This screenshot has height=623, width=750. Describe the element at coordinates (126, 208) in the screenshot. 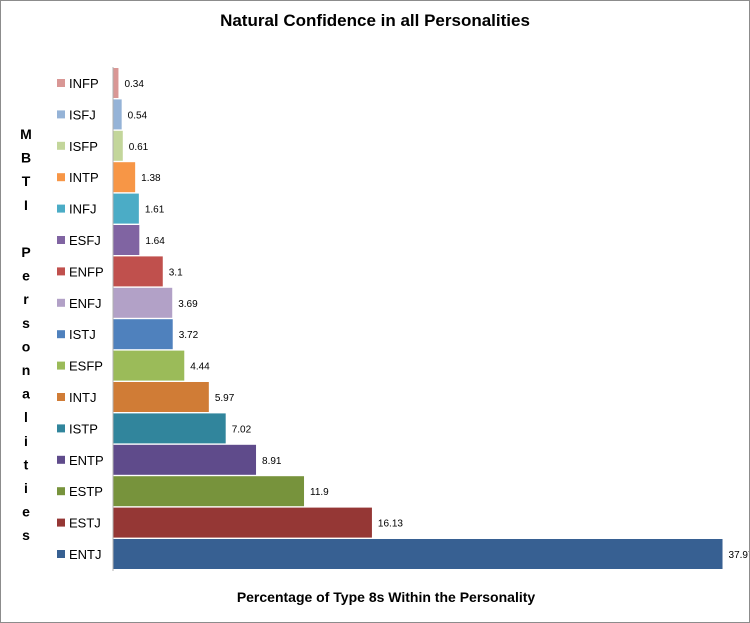

I see `bar-infj` at that location.